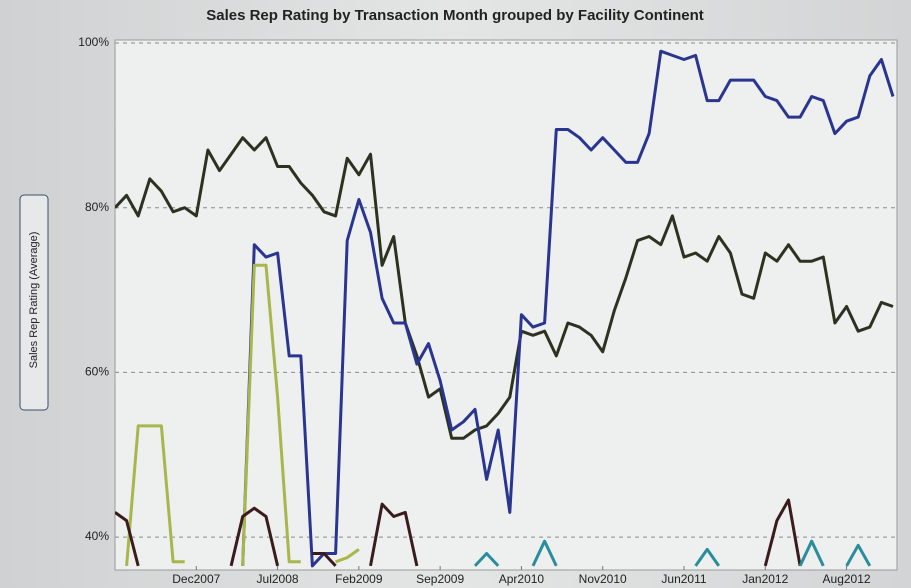  I want to click on x-tick-label: Feb2009, so click(359, 579).